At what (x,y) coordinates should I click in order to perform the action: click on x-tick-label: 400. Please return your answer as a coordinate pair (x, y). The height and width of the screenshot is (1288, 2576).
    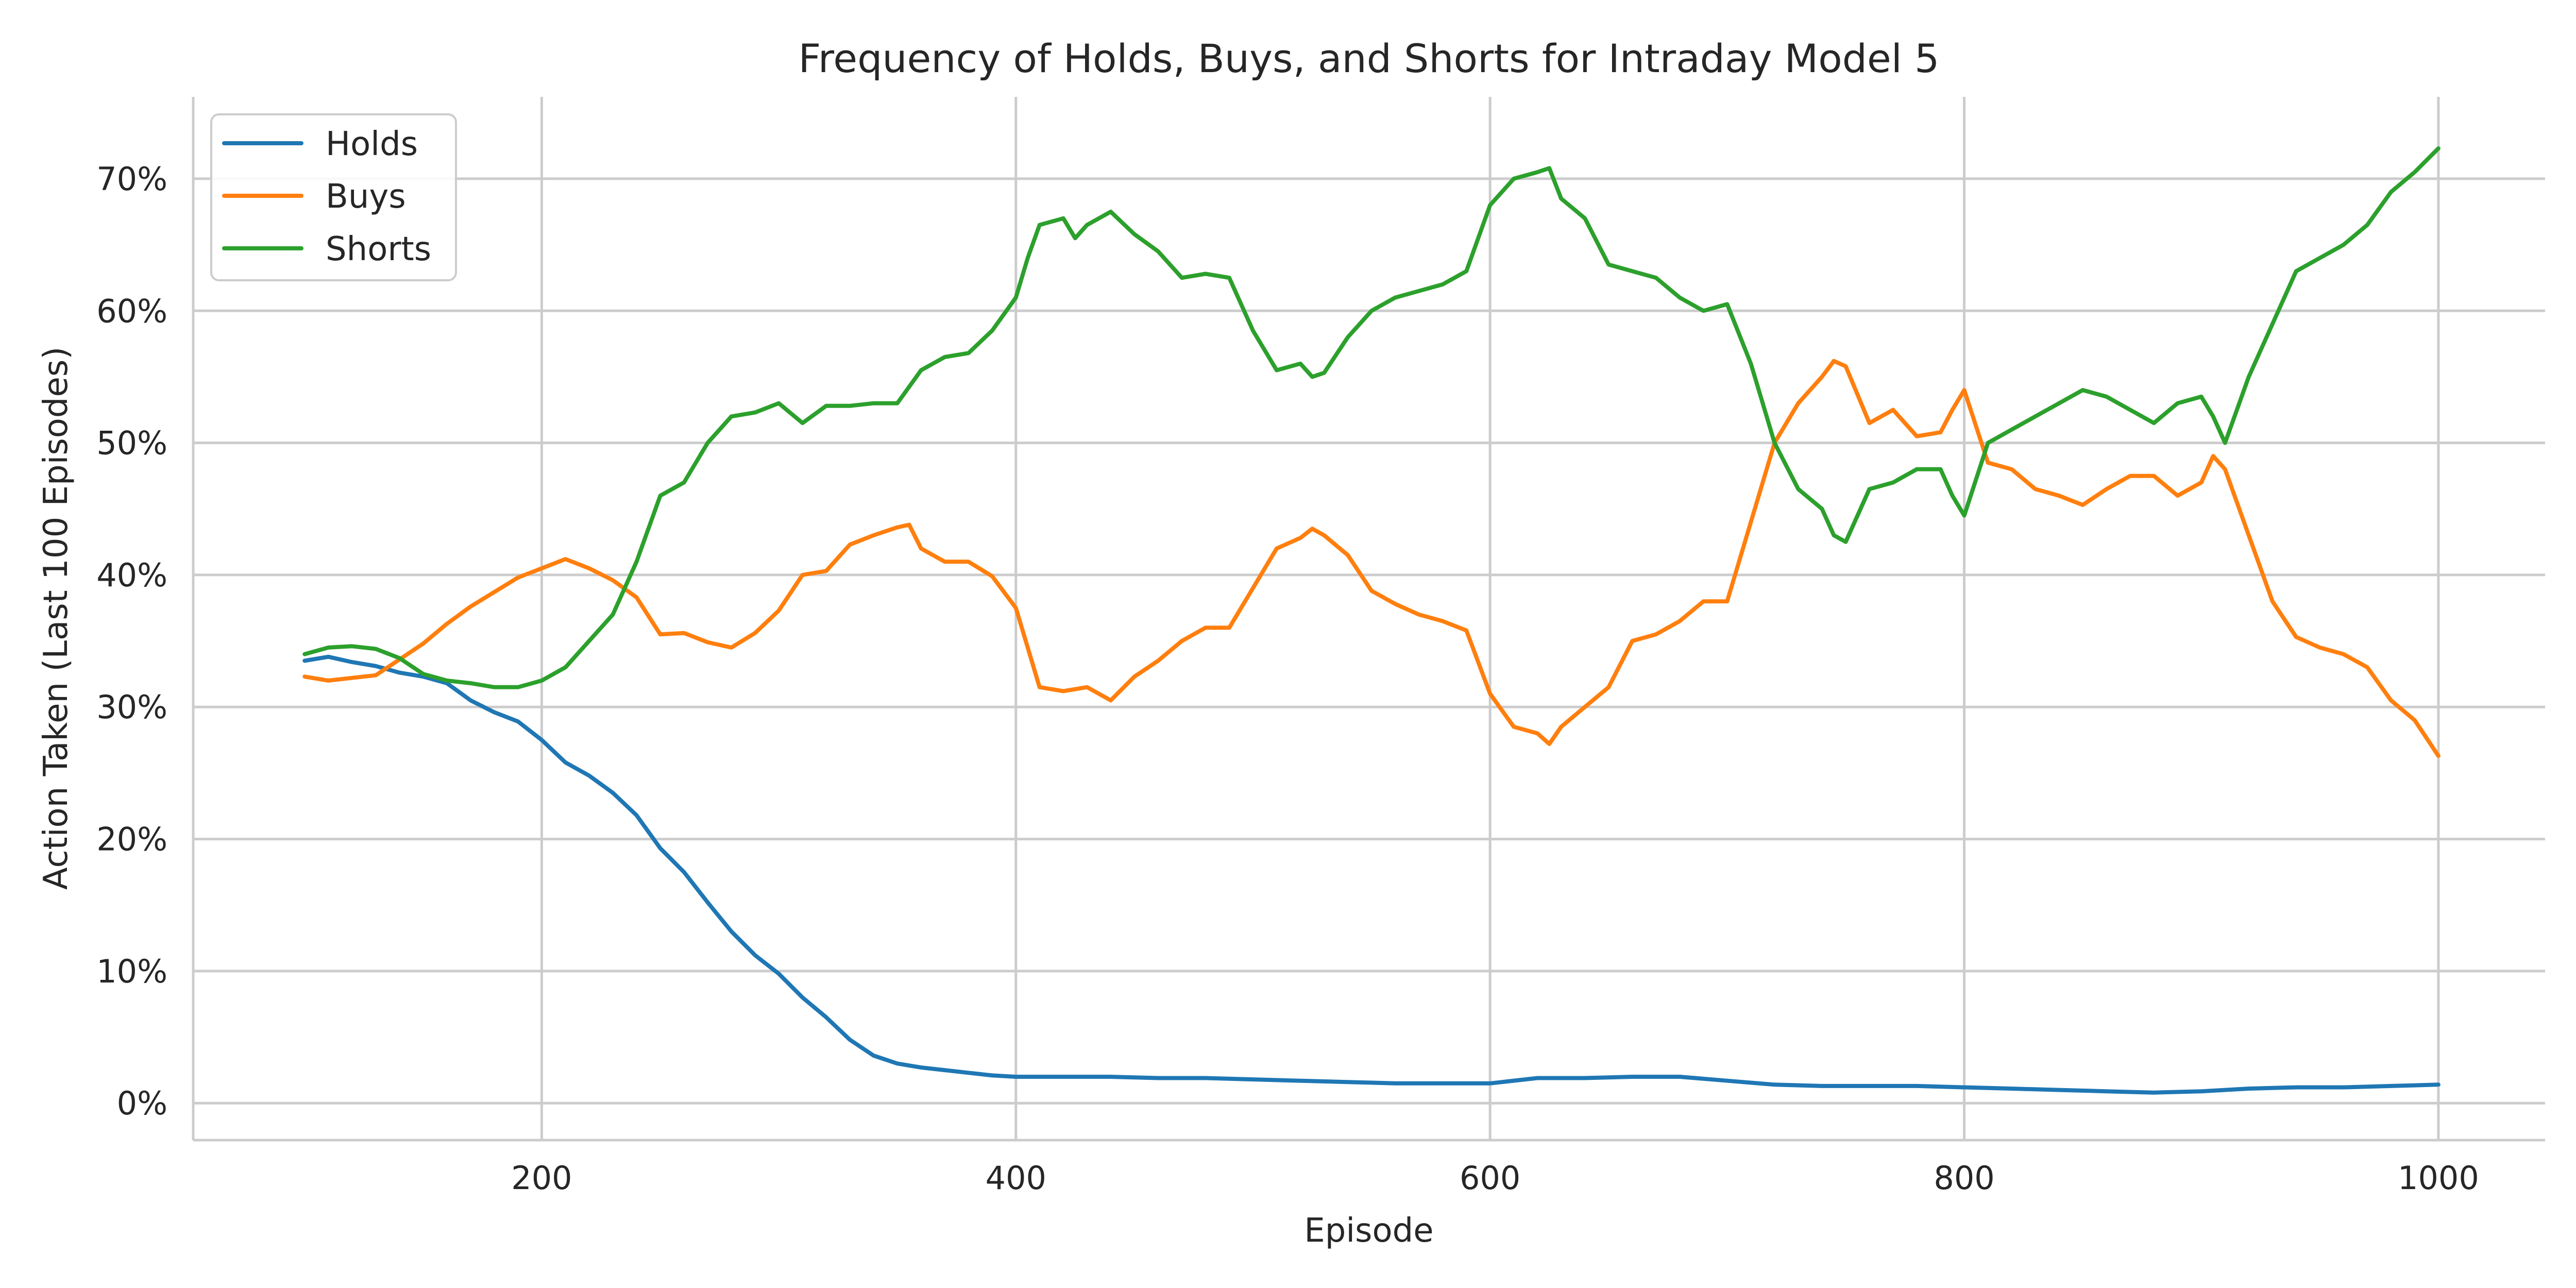
    Looking at the image, I should click on (1016, 1178).